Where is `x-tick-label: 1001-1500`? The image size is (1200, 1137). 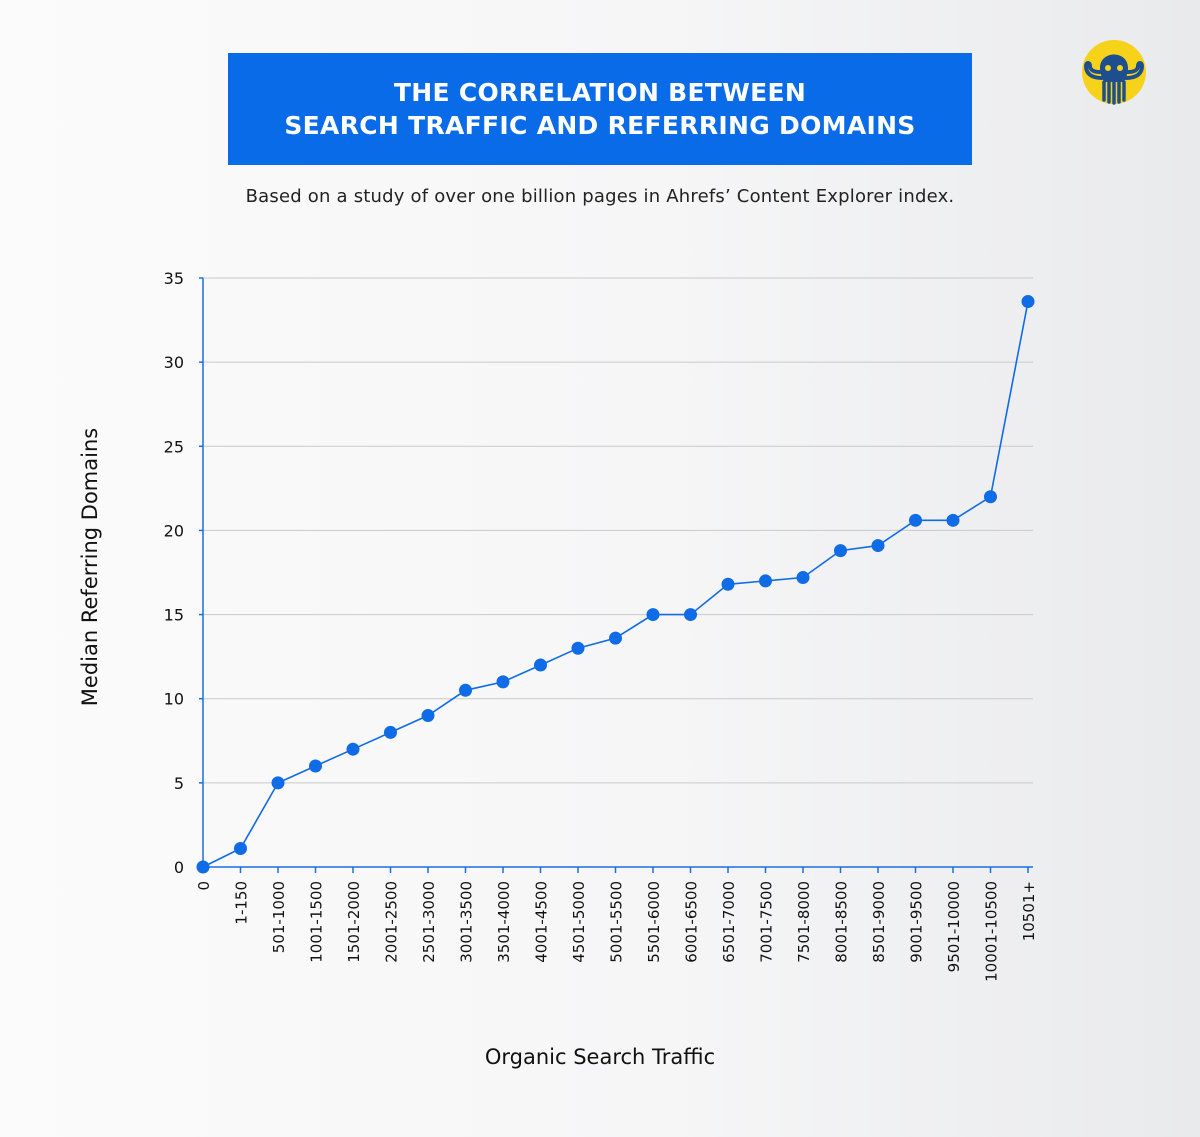 x-tick-label: 1001-1500 is located at coordinates (317, 922).